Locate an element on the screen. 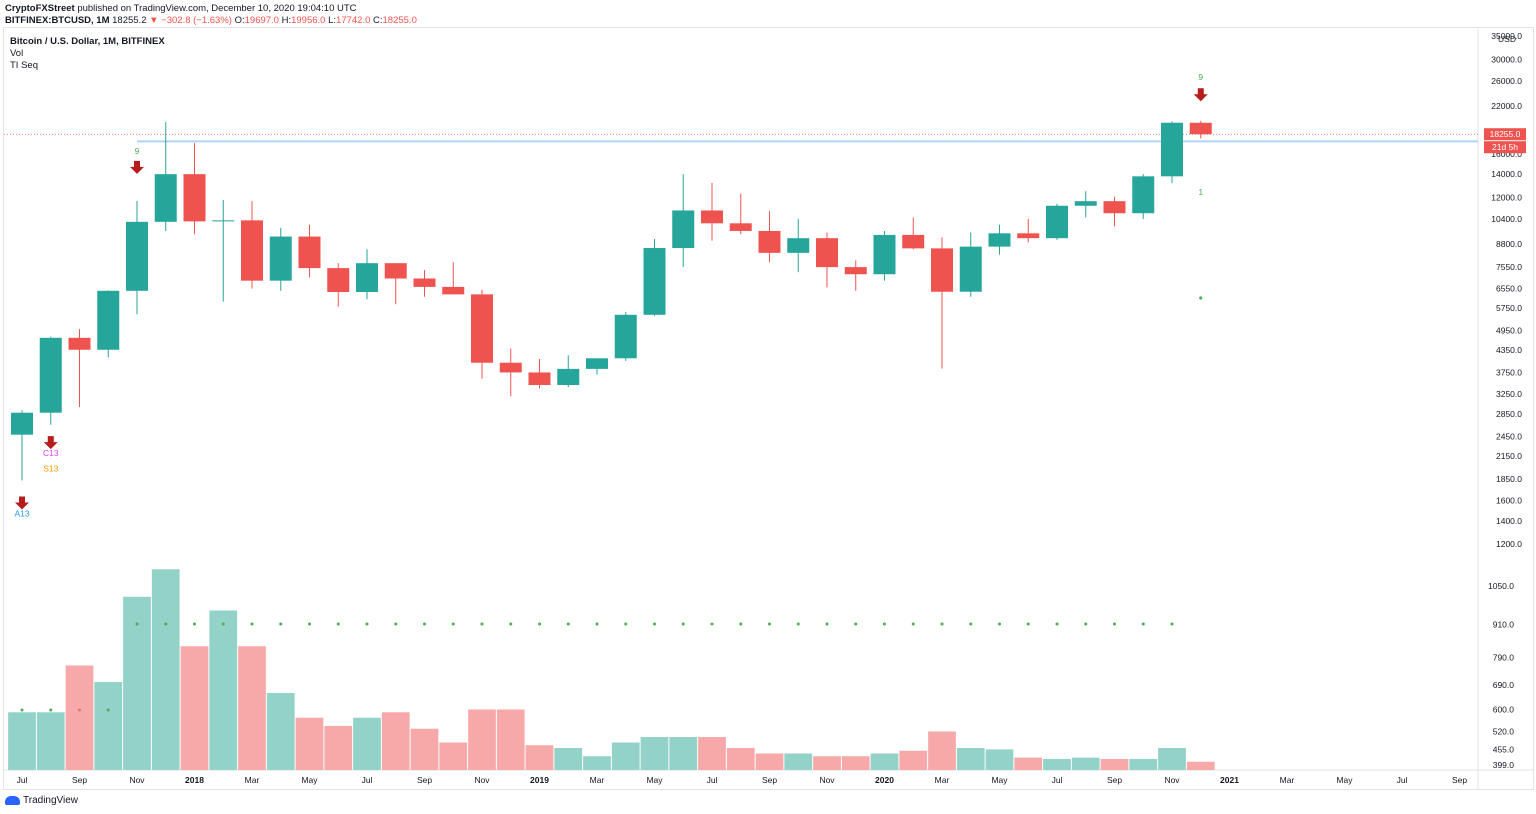 Image resolution: width=1536 pixels, height=814 pixels. price-tick-label: 22000.0 is located at coordinates (1506, 106).